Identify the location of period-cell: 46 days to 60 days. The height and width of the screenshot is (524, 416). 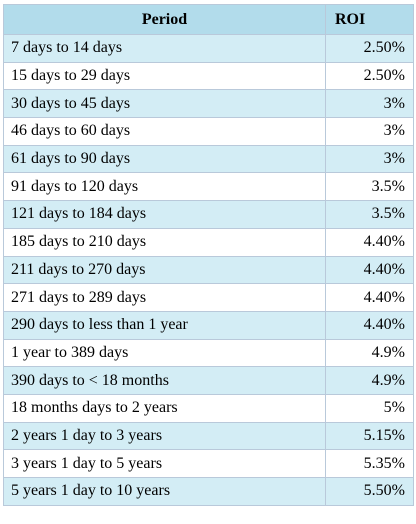
(164, 131).